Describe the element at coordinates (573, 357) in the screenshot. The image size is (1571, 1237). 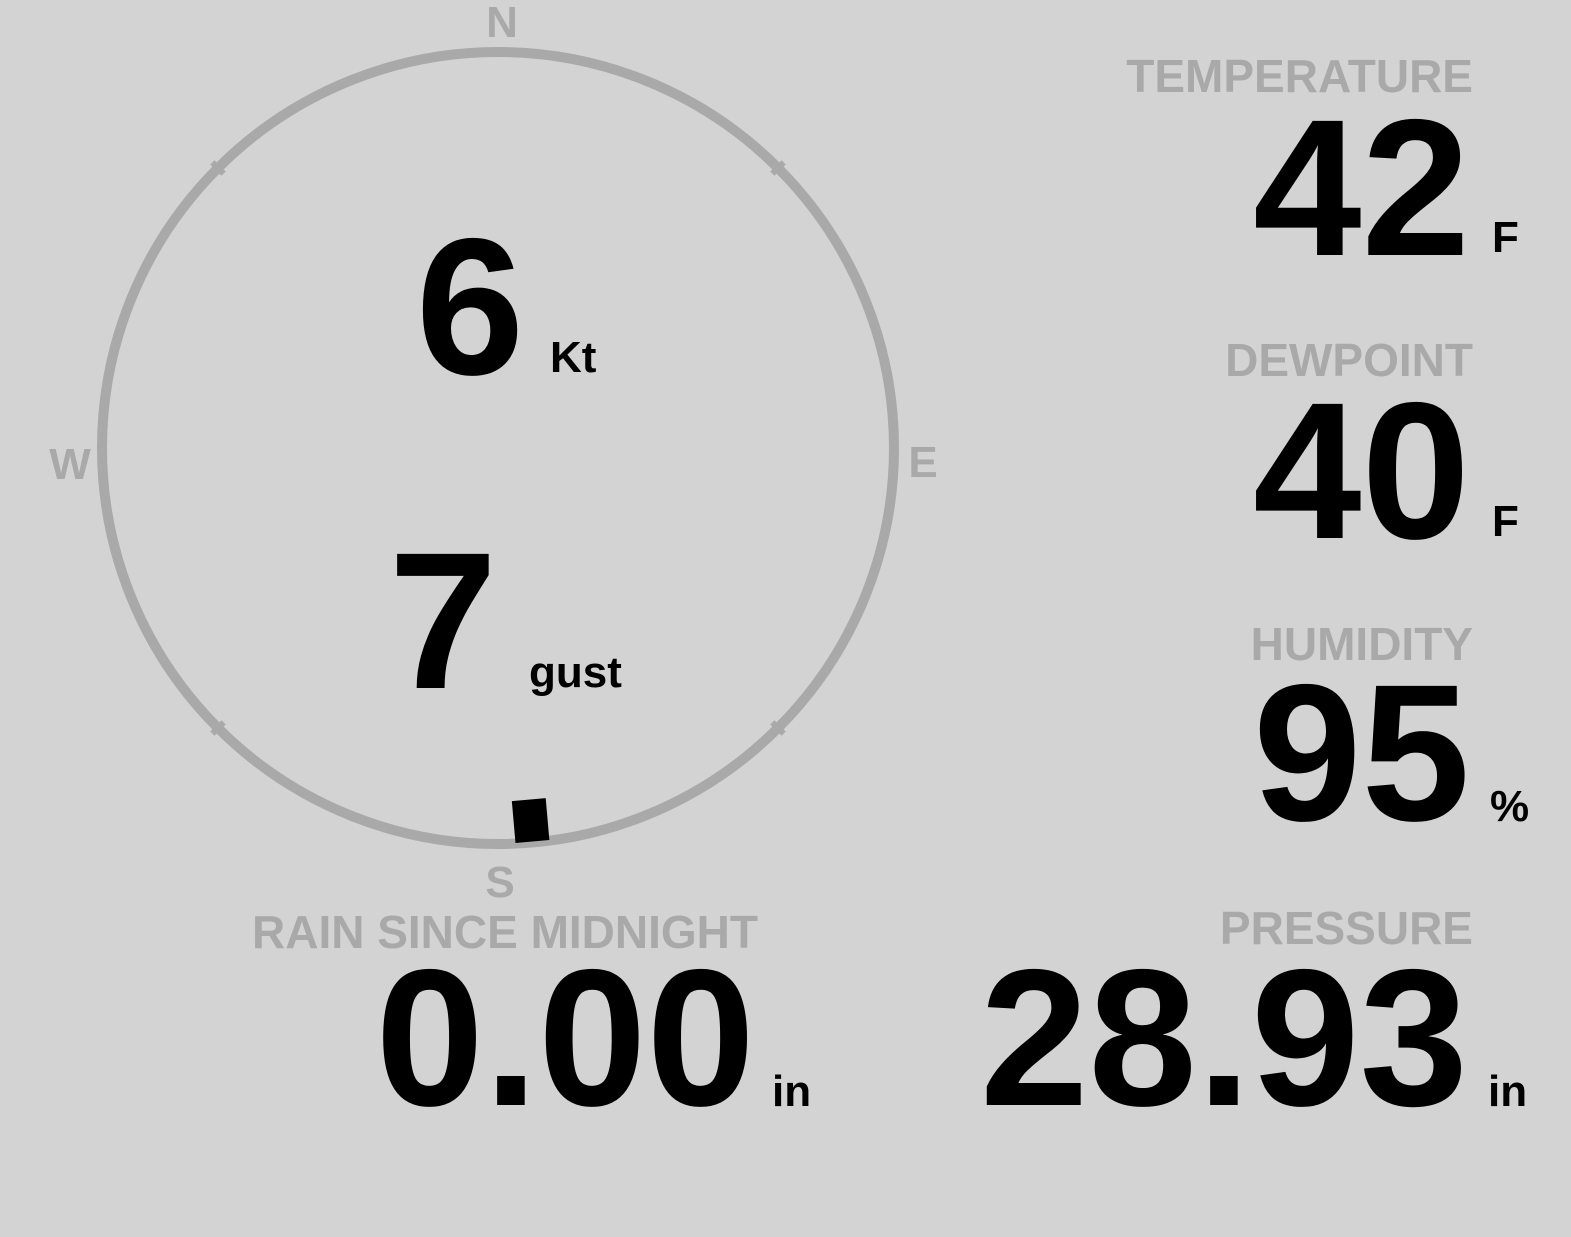
I see `wind-speed-unit: Kt` at that location.